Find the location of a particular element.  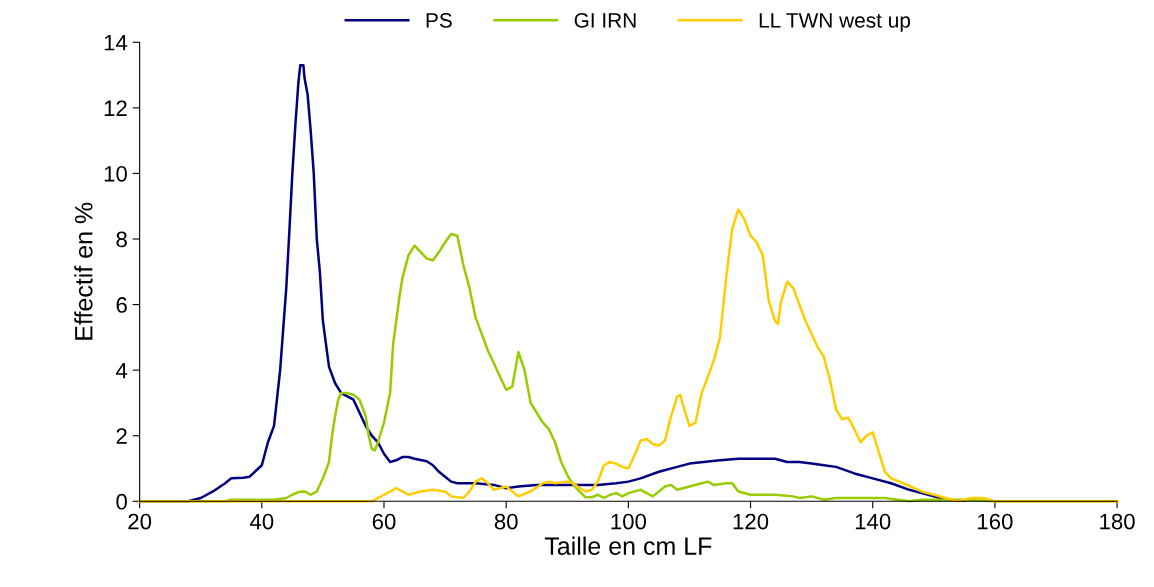

x-tick-label: 40 is located at coordinates (261, 521).